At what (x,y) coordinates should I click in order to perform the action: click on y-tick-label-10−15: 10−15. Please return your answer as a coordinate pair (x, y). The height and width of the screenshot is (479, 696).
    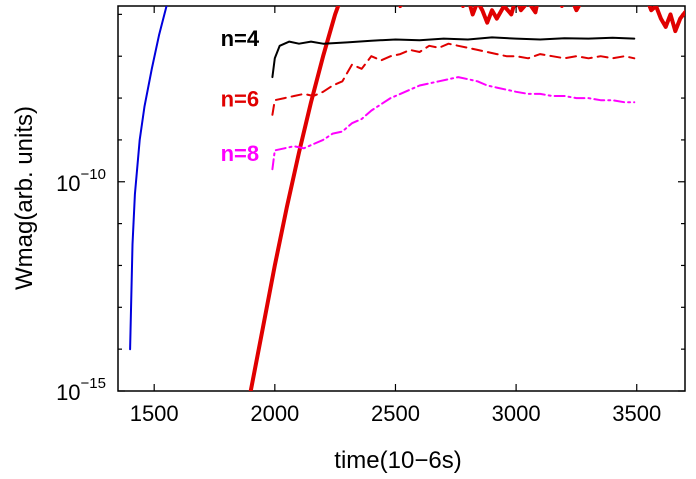
    Looking at the image, I should click on (81, 390).